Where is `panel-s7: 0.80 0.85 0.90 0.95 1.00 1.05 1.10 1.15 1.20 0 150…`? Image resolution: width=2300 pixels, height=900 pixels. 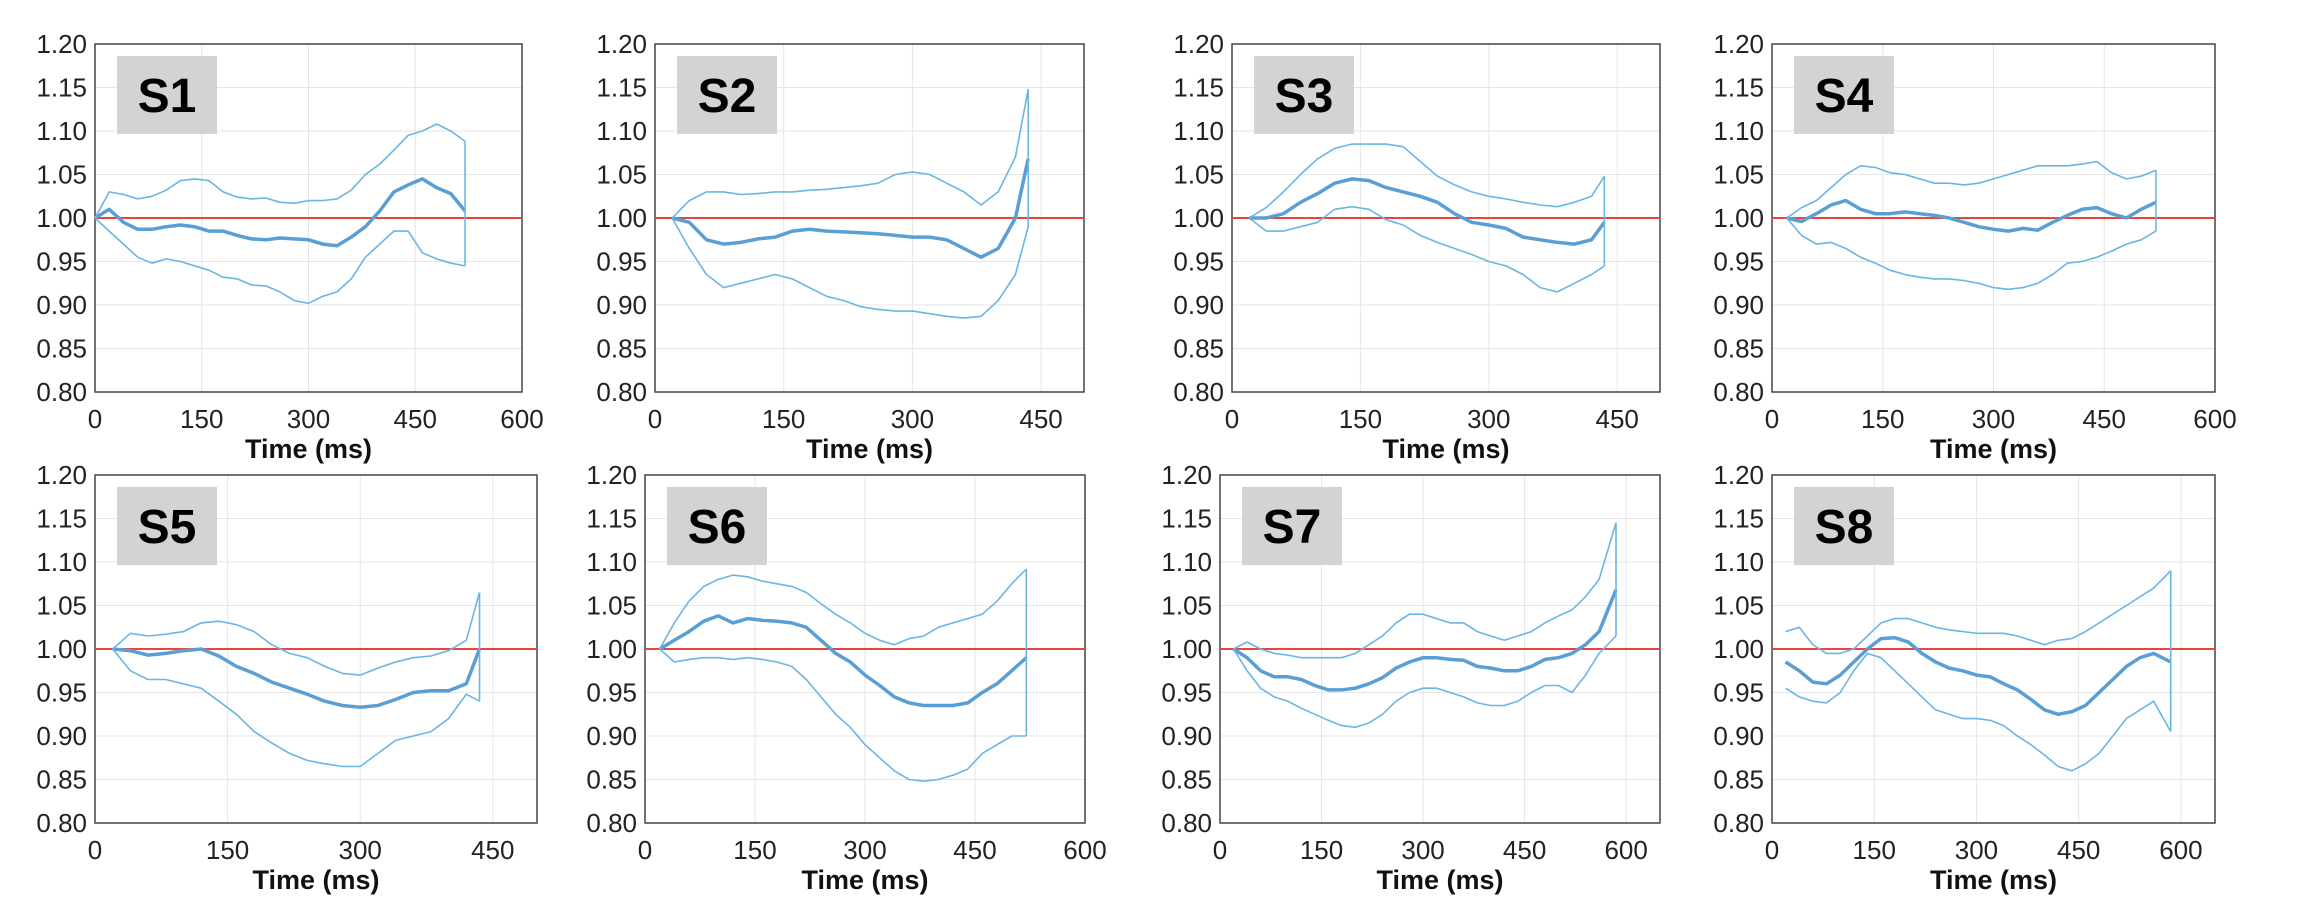 panel-s7: 0.80 0.85 0.90 0.95 1.00 1.05 1.10 1.15 1.20 0 150… is located at coordinates (1411, 677).